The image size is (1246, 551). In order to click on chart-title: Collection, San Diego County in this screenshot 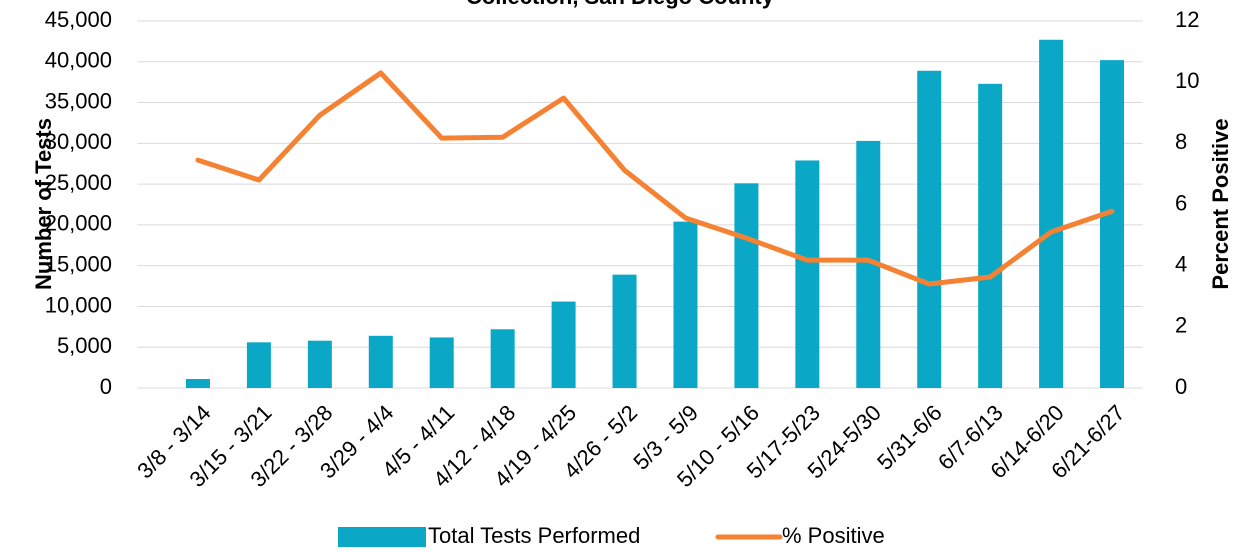, I will do `click(620, 4)`.